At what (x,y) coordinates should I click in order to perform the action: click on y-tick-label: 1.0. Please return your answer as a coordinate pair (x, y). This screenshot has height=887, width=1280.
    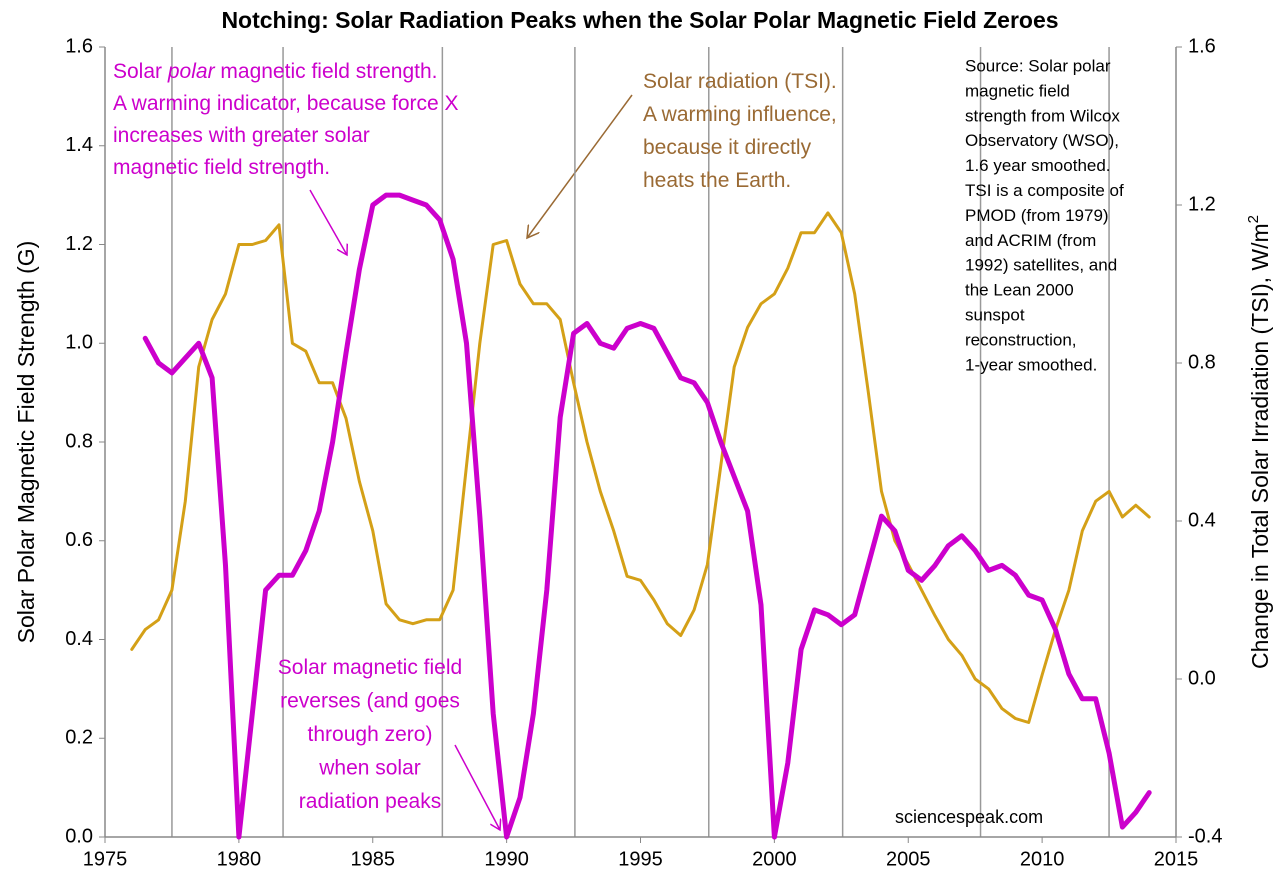
    Looking at the image, I should click on (79, 343).